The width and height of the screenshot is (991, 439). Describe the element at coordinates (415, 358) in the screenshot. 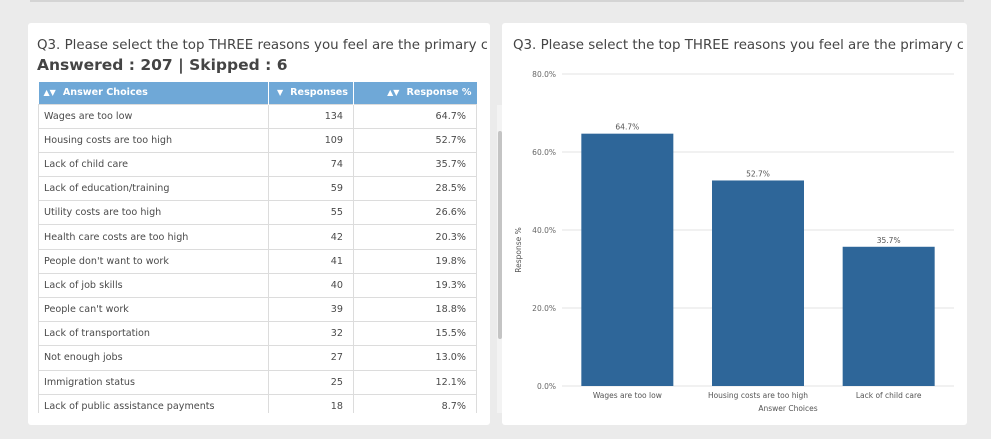

I see `cell-response-percent: 13.0%` at that location.